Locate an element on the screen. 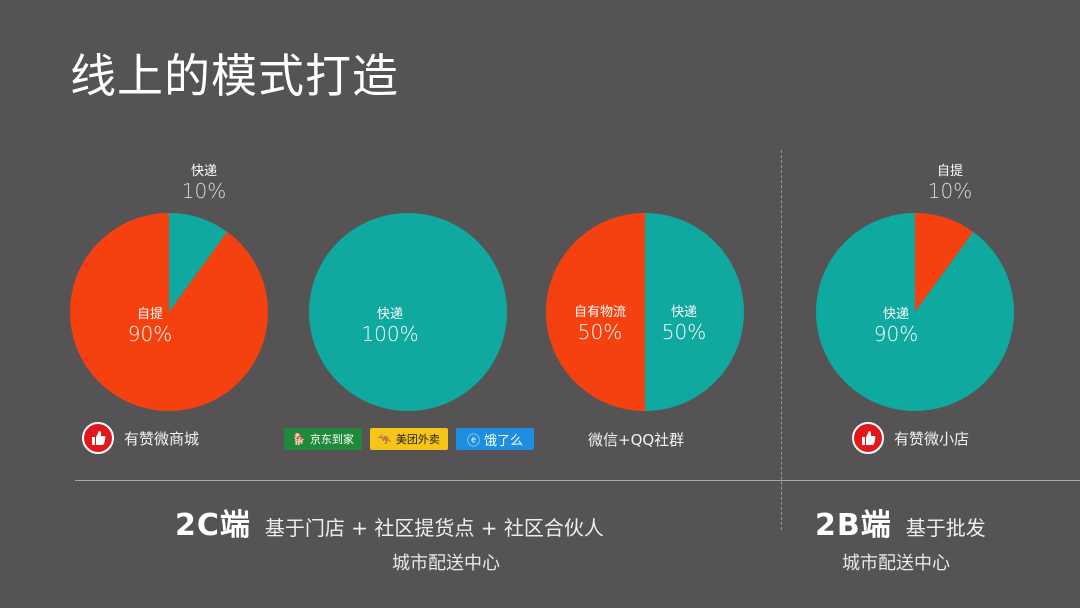 This screenshot has width=1080, height=608. youzan-store-brand: 有赞微小店 is located at coordinates (910, 438).